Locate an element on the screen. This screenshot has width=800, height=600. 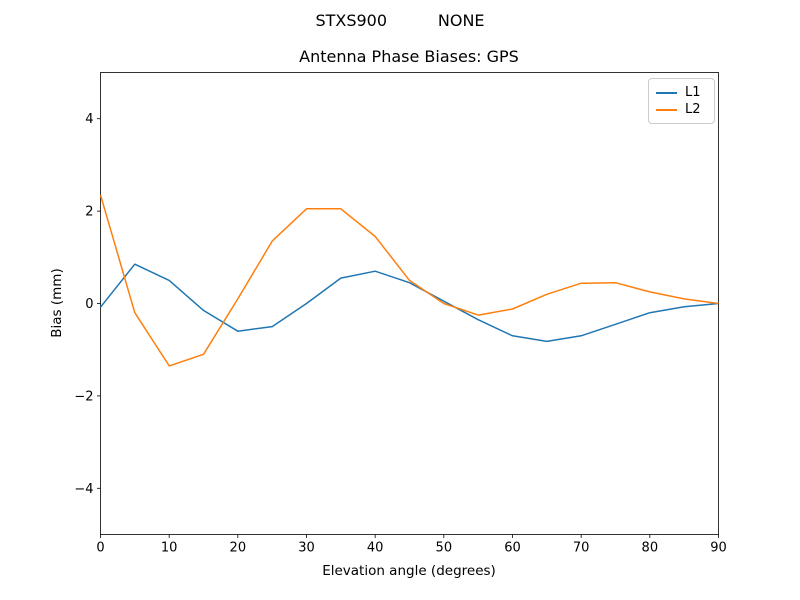
x-tick-label: 50 is located at coordinates (444, 548).